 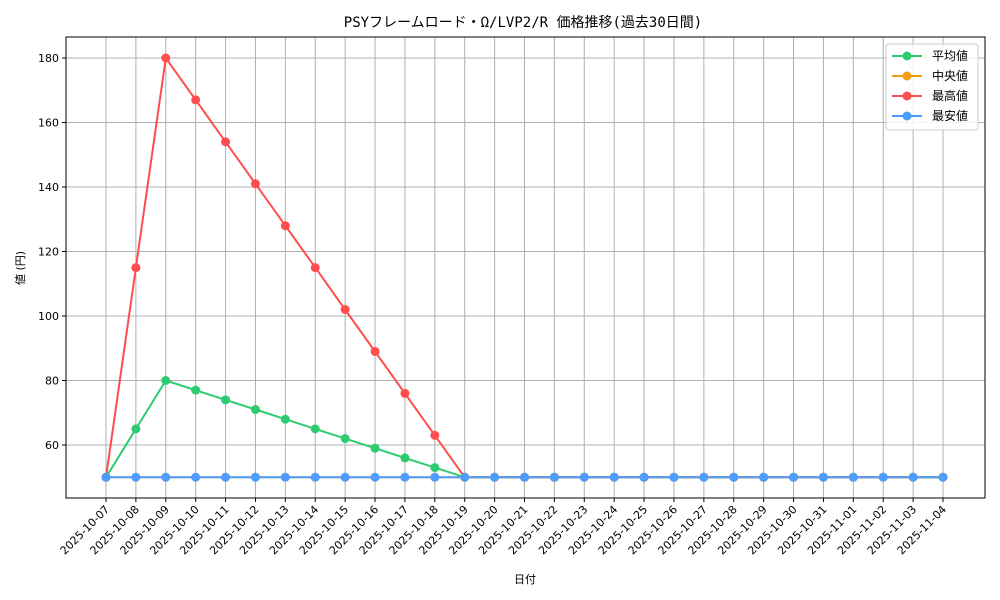 I want to click on legend-label: 平均値, so click(x=950, y=55).